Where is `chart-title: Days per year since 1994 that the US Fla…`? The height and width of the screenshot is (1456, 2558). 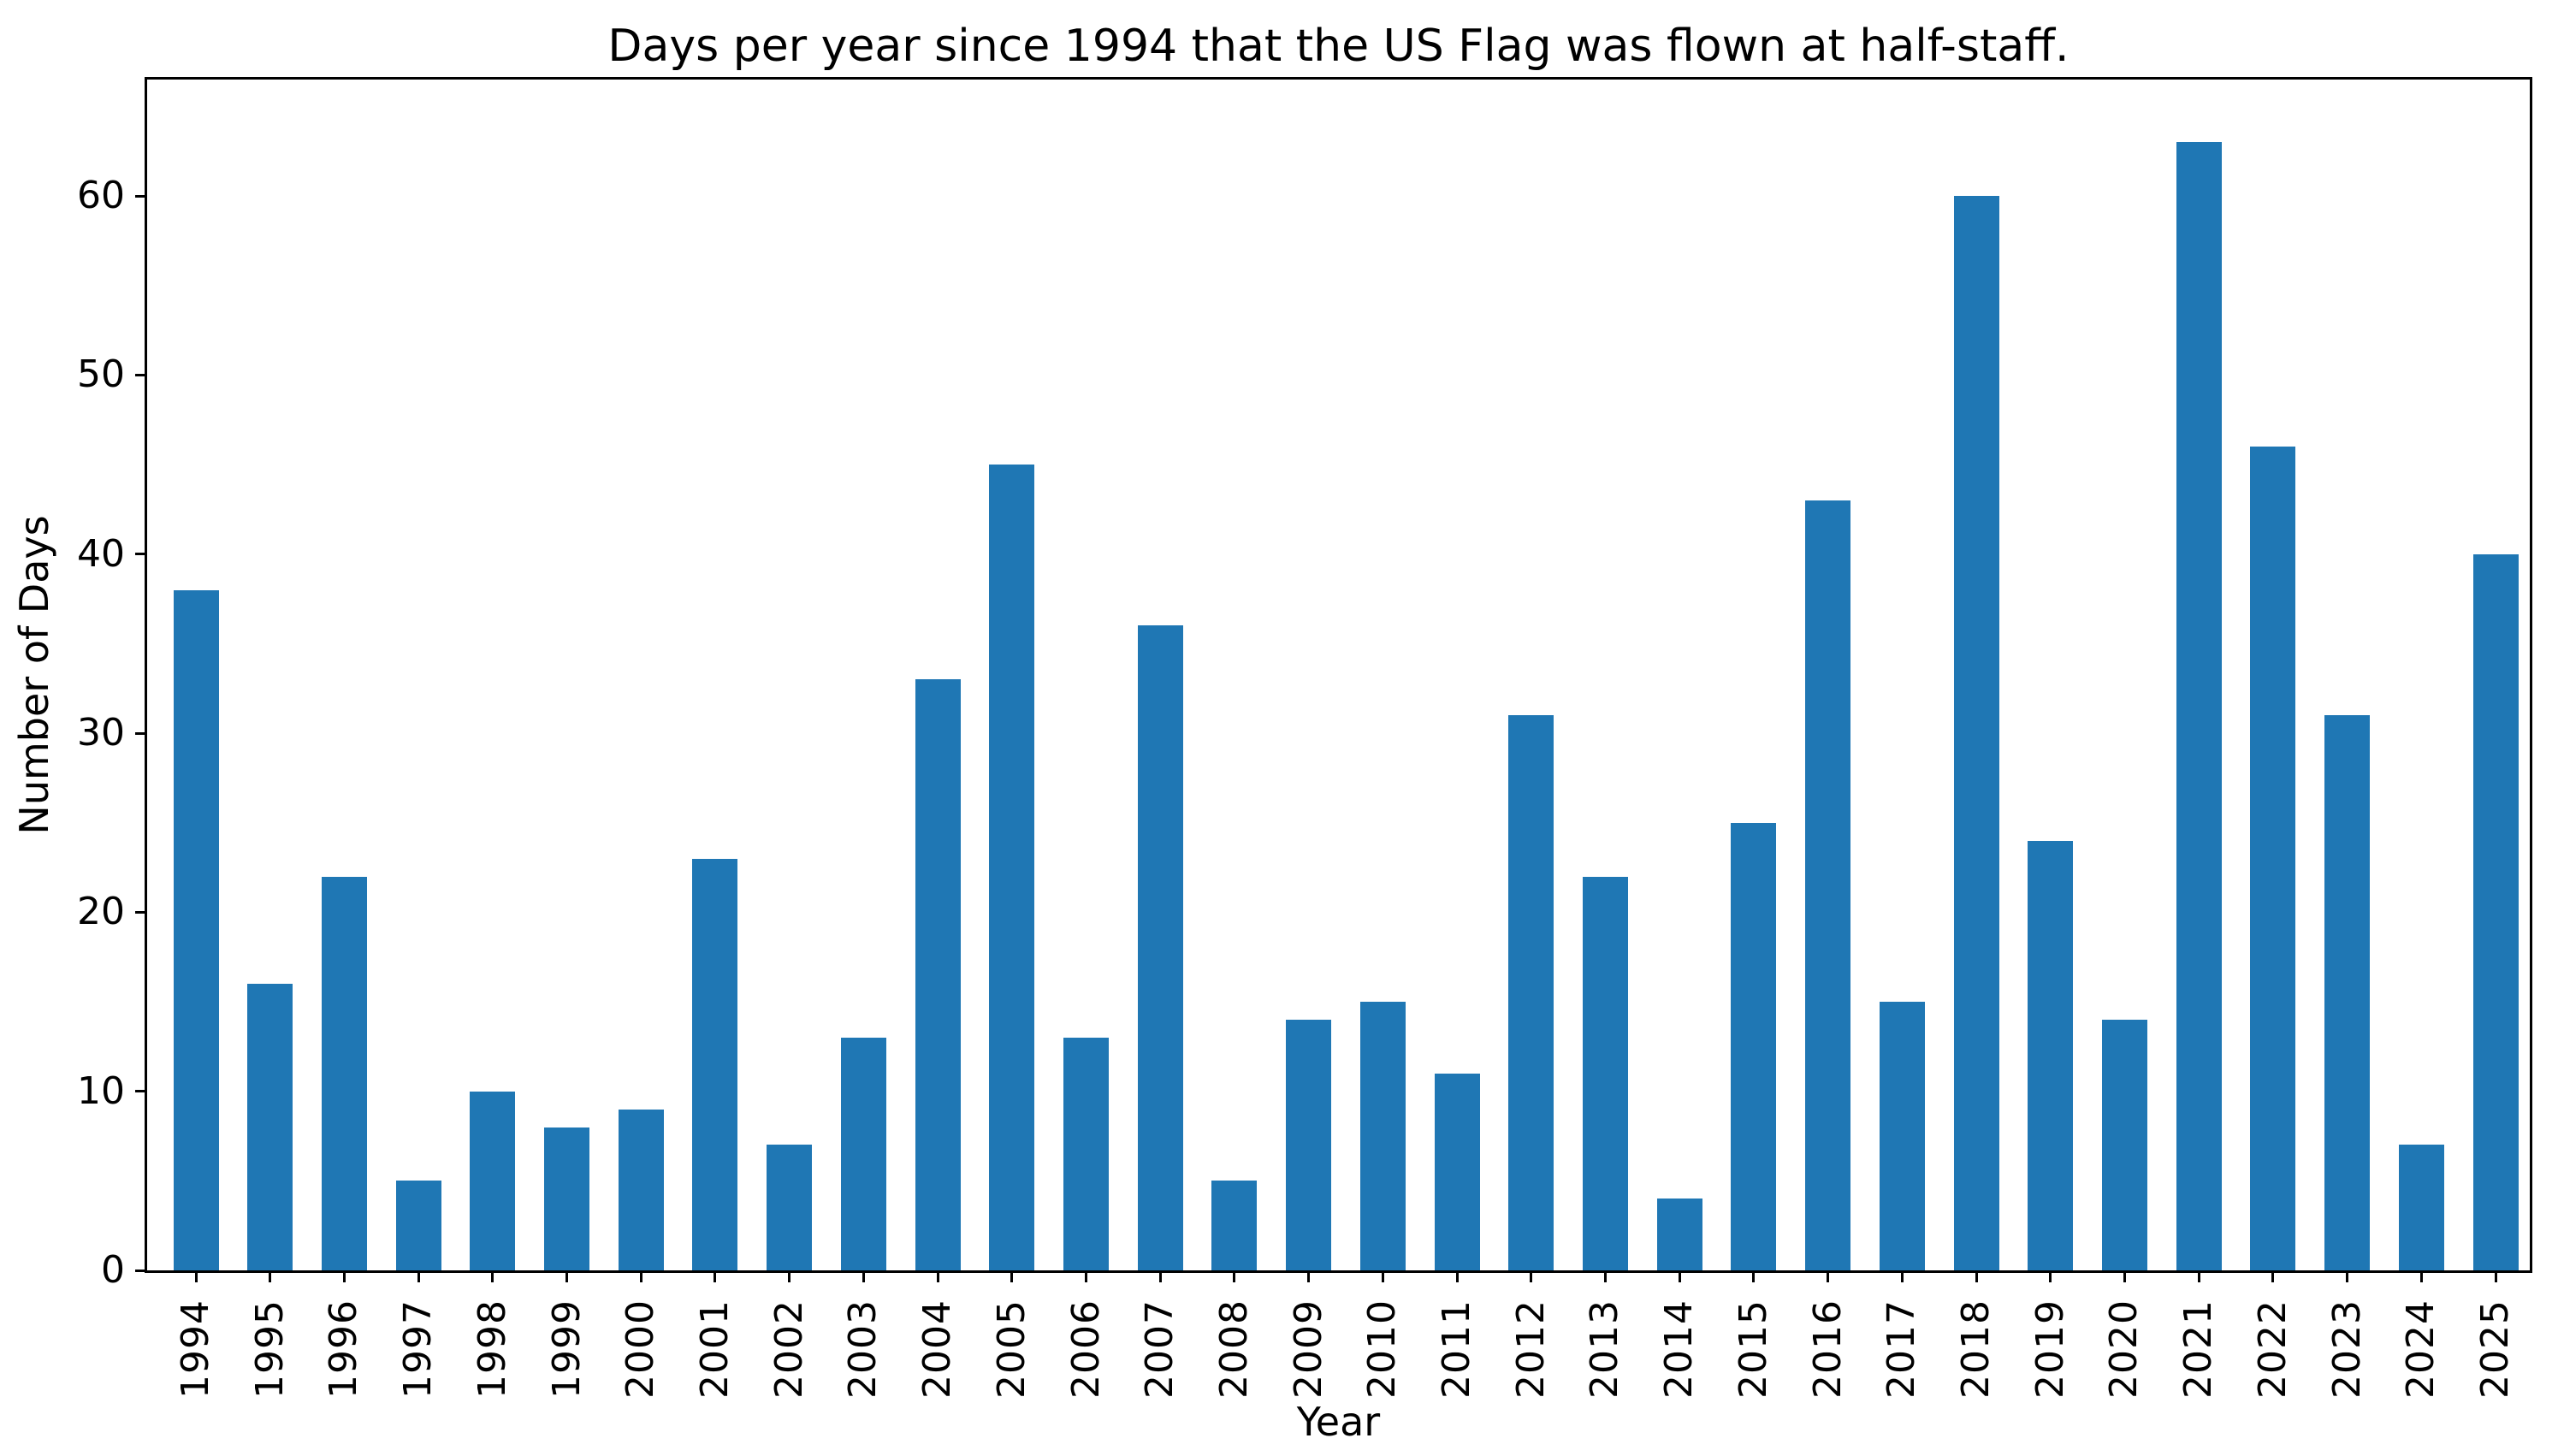
chart-title: Days per year since 1994 that the US Fla… is located at coordinates (1338, 46).